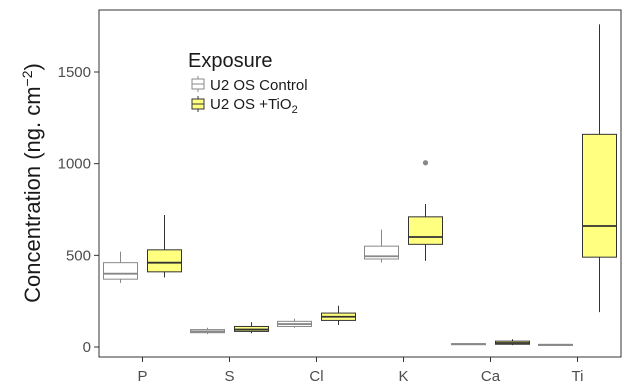 The height and width of the screenshot is (383, 636). Describe the element at coordinates (78, 210) in the screenshot. I see `y-axis: 0 500 1000 1500` at that location.